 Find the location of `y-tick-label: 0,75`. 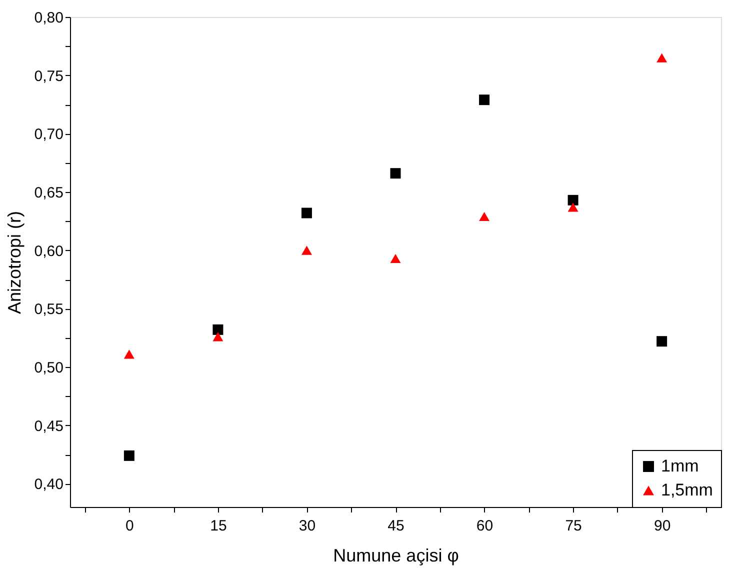

y-tick-label: 0,75 is located at coordinates (49, 76).